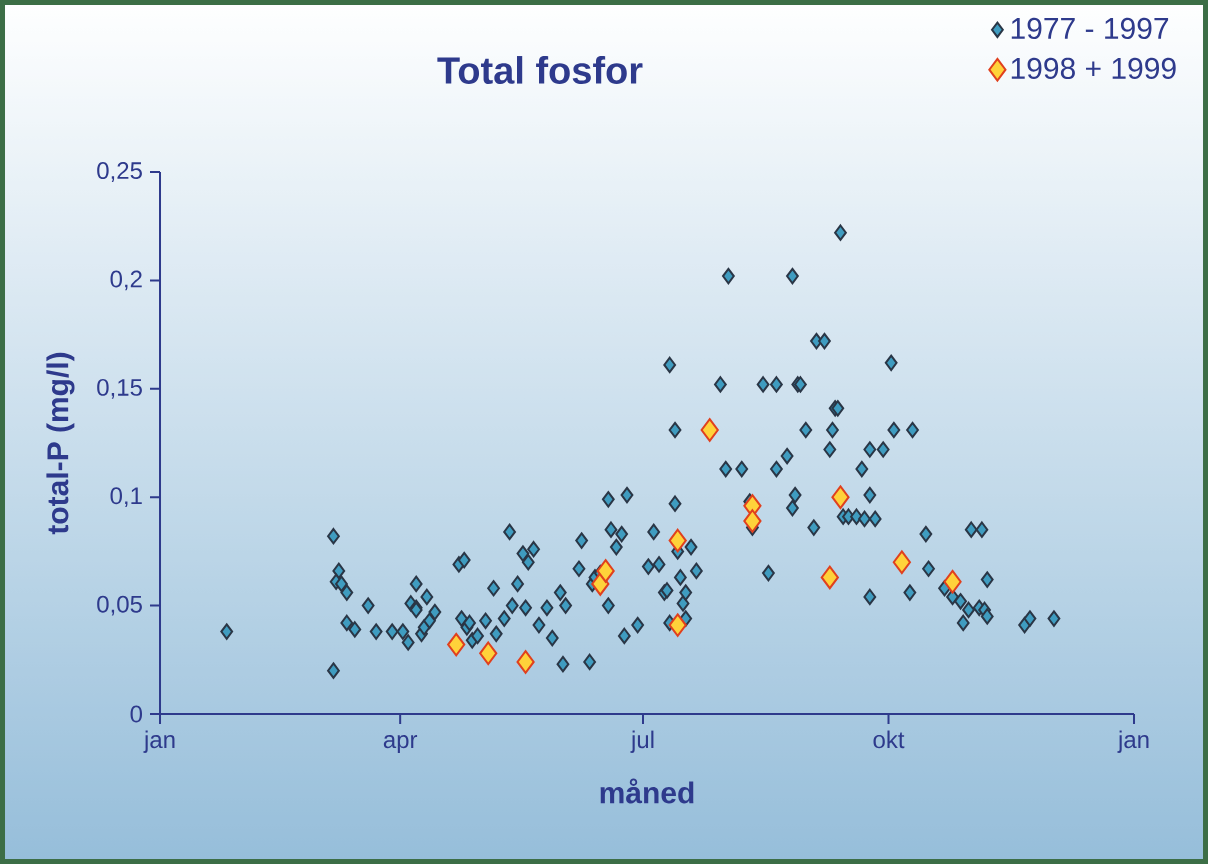  What do you see at coordinates (647, 791) in the screenshot?
I see `x-axis-title: måned` at bounding box center [647, 791].